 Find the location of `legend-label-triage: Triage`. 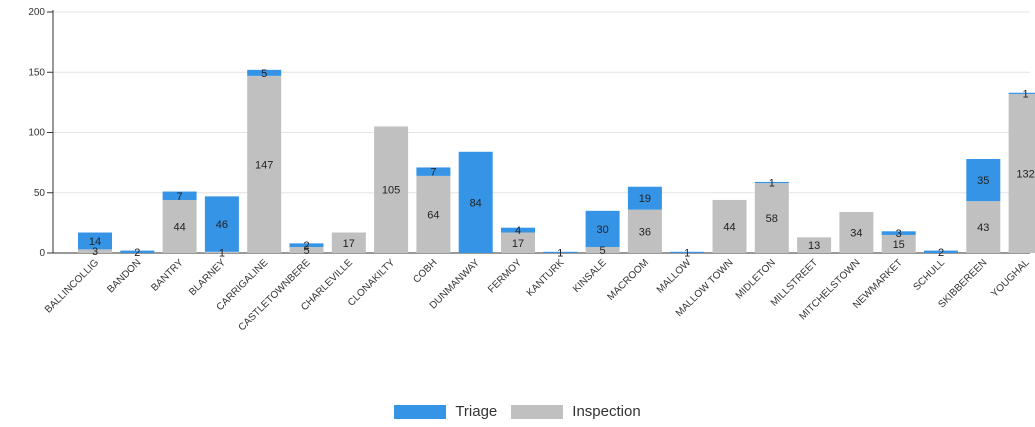

legend-label-triage: Triage is located at coordinates (476, 411).